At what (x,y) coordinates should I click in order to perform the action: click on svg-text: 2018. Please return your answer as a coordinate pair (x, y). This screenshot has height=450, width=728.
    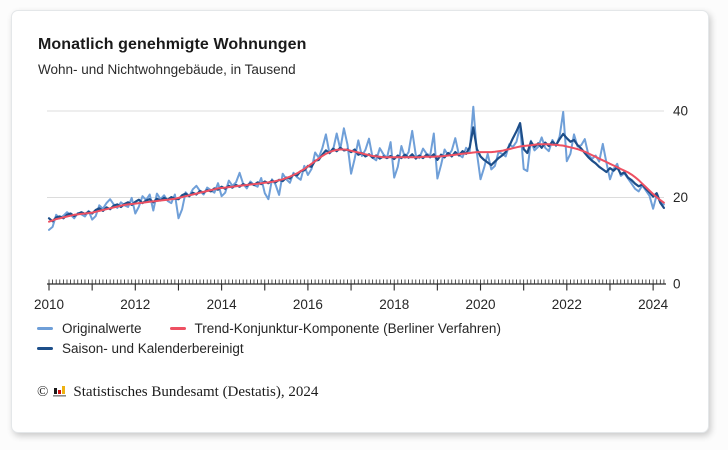
    Looking at the image, I should click on (394, 304).